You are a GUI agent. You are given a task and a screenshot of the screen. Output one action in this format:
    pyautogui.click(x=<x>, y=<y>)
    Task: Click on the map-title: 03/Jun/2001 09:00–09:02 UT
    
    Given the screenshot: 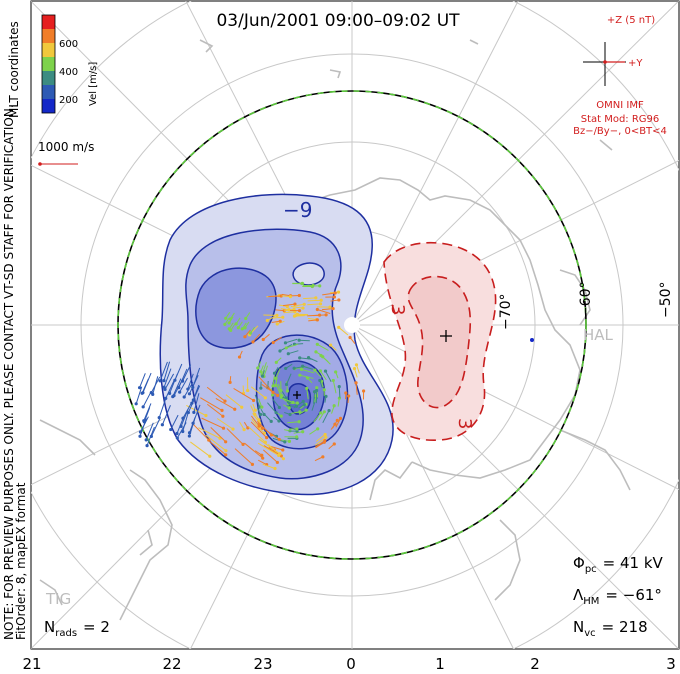 What is the action you would take?
    pyautogui.click(x=338, y=21)
    